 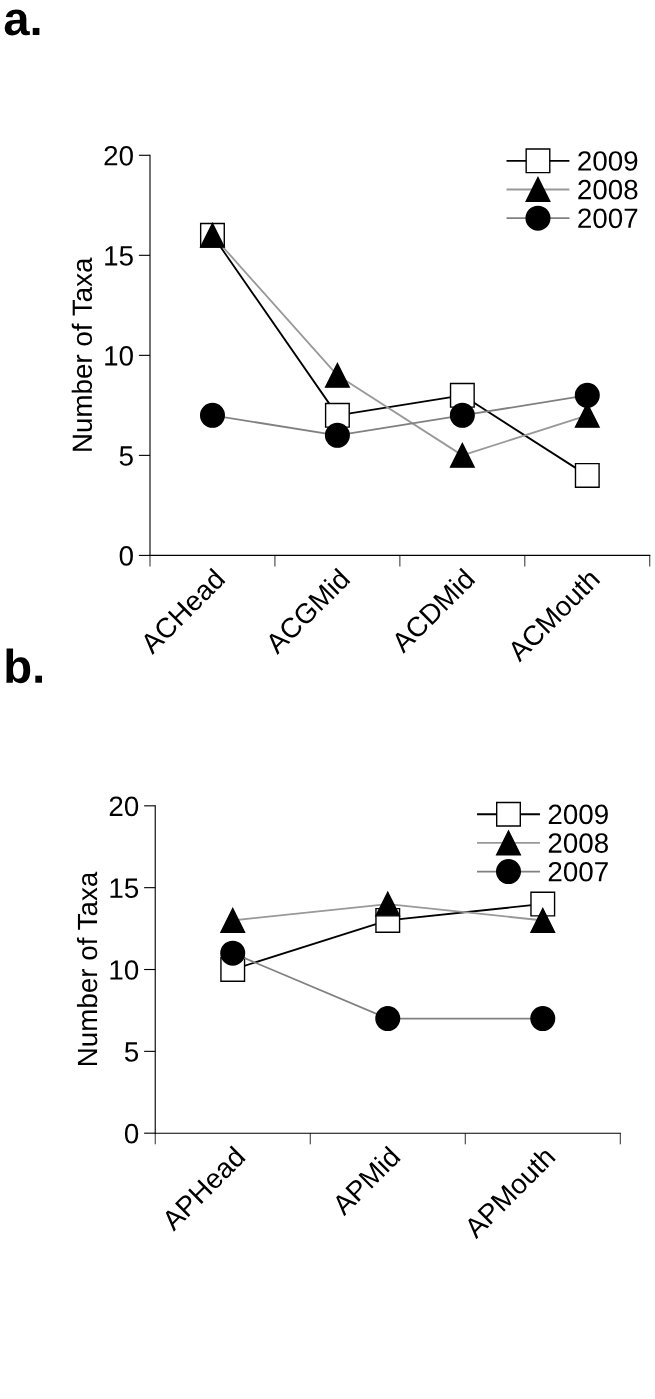 What do you see at coordinates (24, 666) in the screenshot?
I see `chart-title: b.` at bounding box center [24, 666].